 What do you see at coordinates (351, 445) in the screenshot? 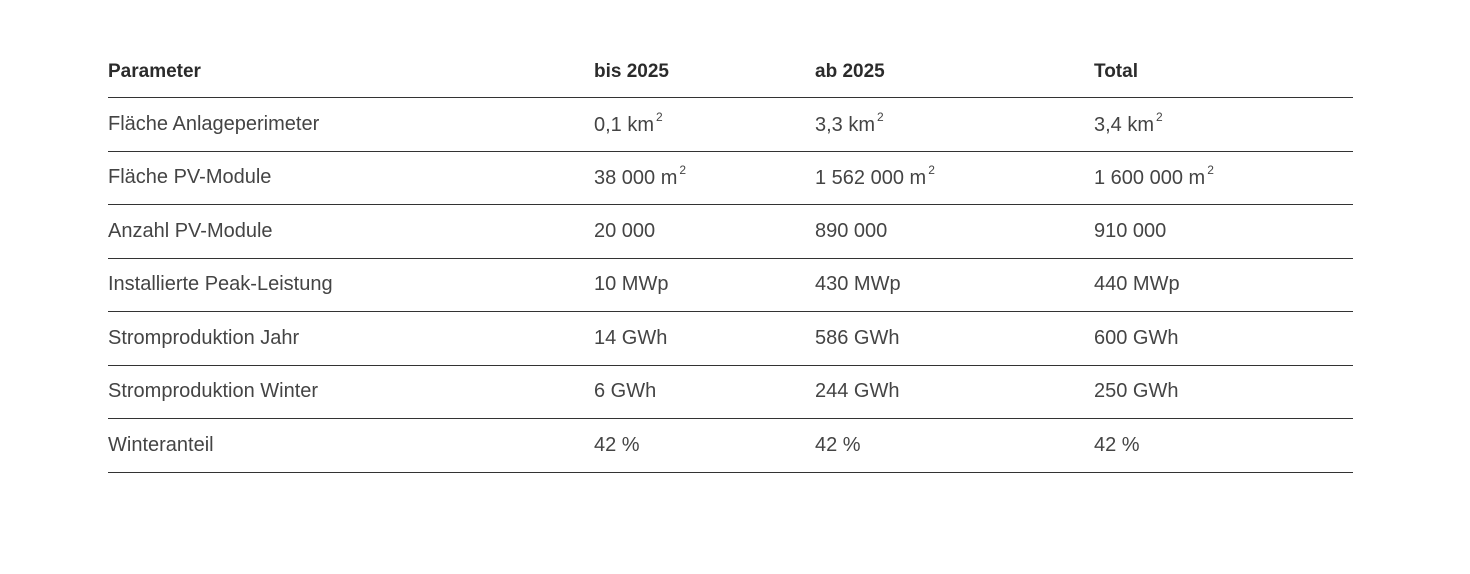
I see `row-label: Winteranteil` at bounding box center [351, 445].